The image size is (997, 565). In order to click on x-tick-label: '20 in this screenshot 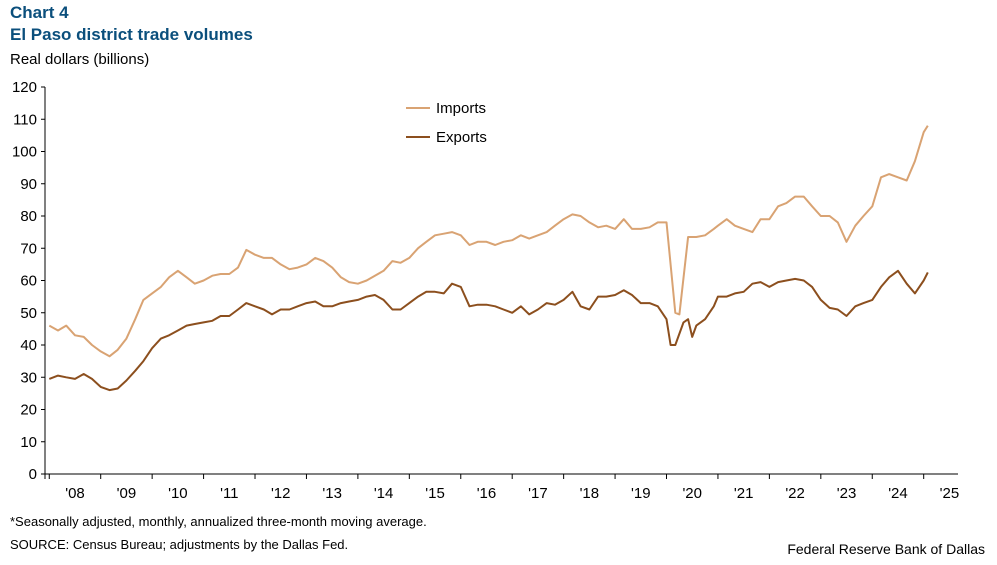, I will do `click(692, 493)`.